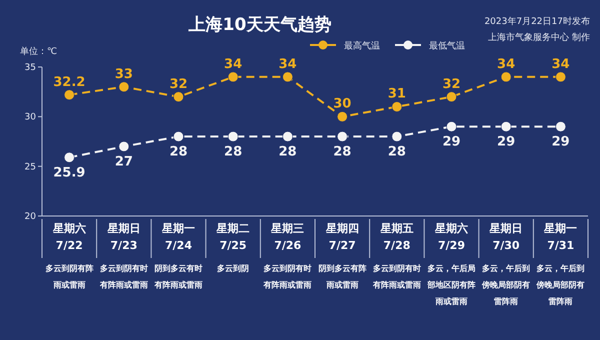 This screenshot has width=600, height=340. I want to click on x-tick-label: 星期四 7/27, so click(341, 237).